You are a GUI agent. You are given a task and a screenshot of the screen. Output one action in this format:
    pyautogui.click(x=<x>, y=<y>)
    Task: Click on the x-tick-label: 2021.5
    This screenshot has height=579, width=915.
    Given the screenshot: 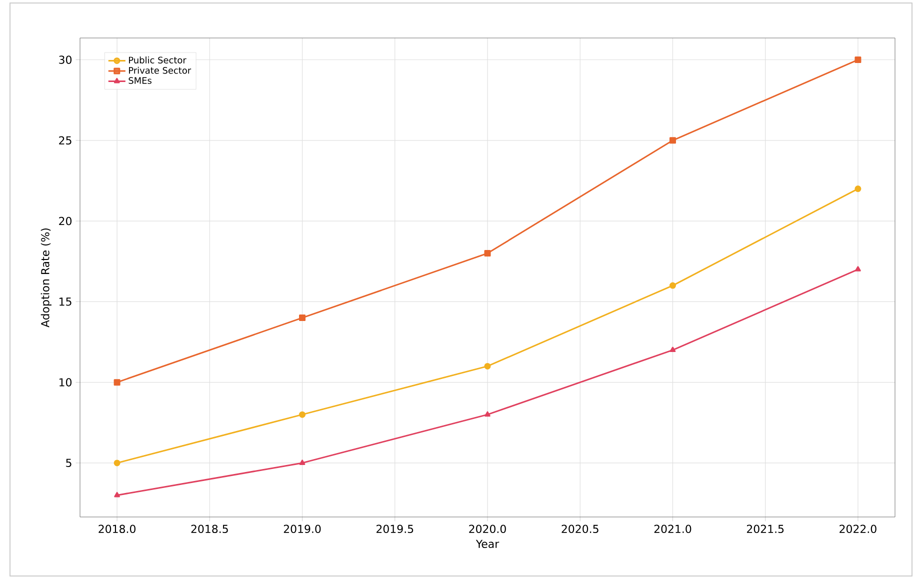 What is the action you would take?
    pyautogui.click(x=765, y=529)
    